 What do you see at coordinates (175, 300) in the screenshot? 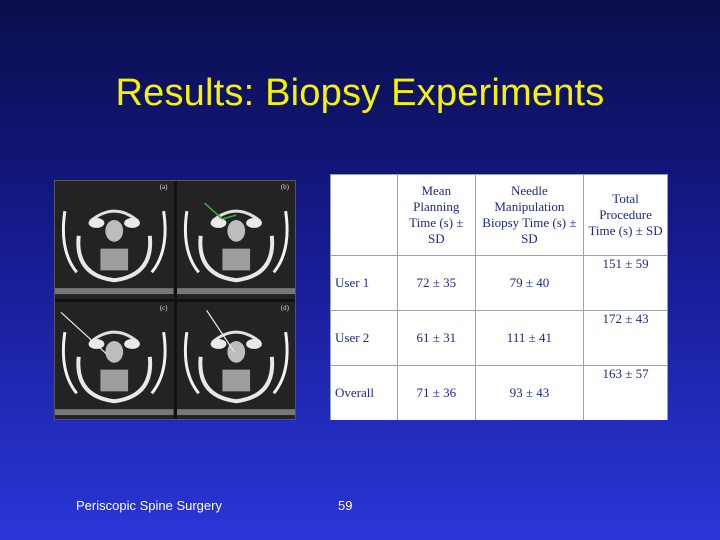
I see `ct-image-grid: (a) (b)` at bounding box center [175, 300].